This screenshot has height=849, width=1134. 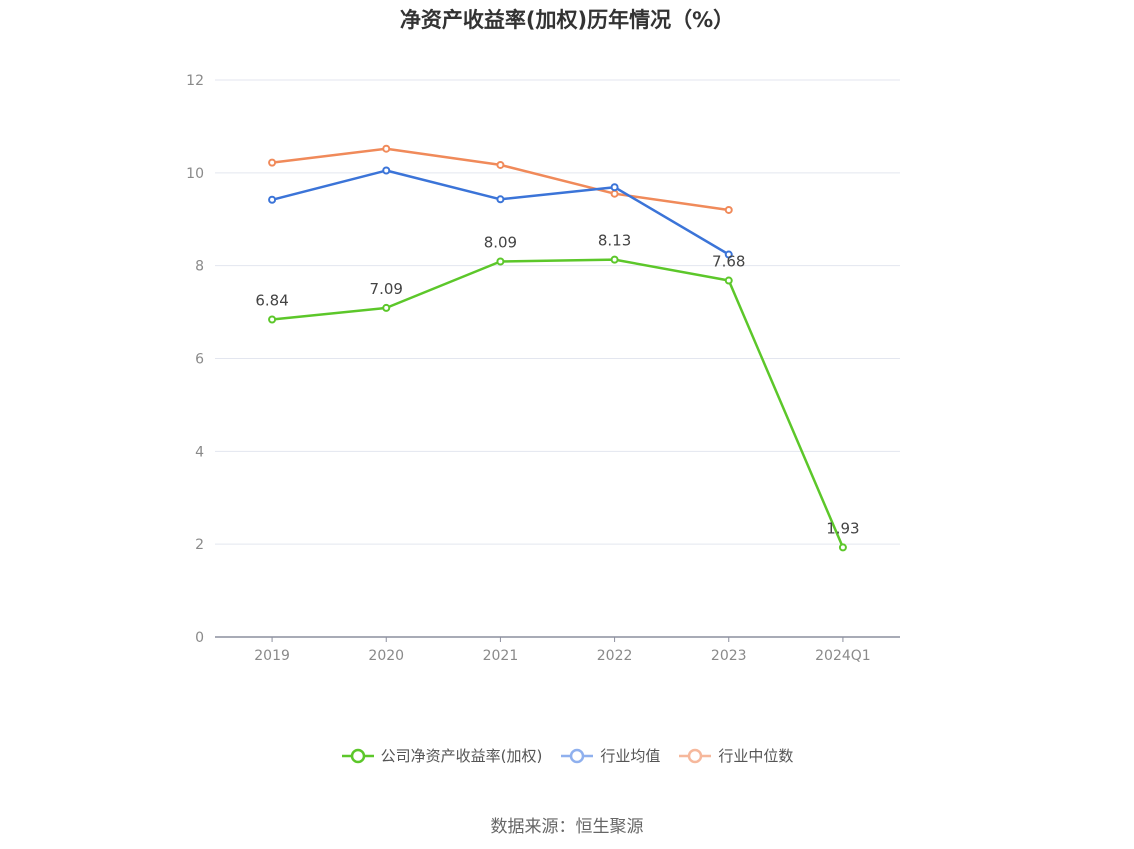 What do you see at coordinates (195, 81) in the screenshot?
I see `y-tick-label: 12` at bounding box center [195, 81].